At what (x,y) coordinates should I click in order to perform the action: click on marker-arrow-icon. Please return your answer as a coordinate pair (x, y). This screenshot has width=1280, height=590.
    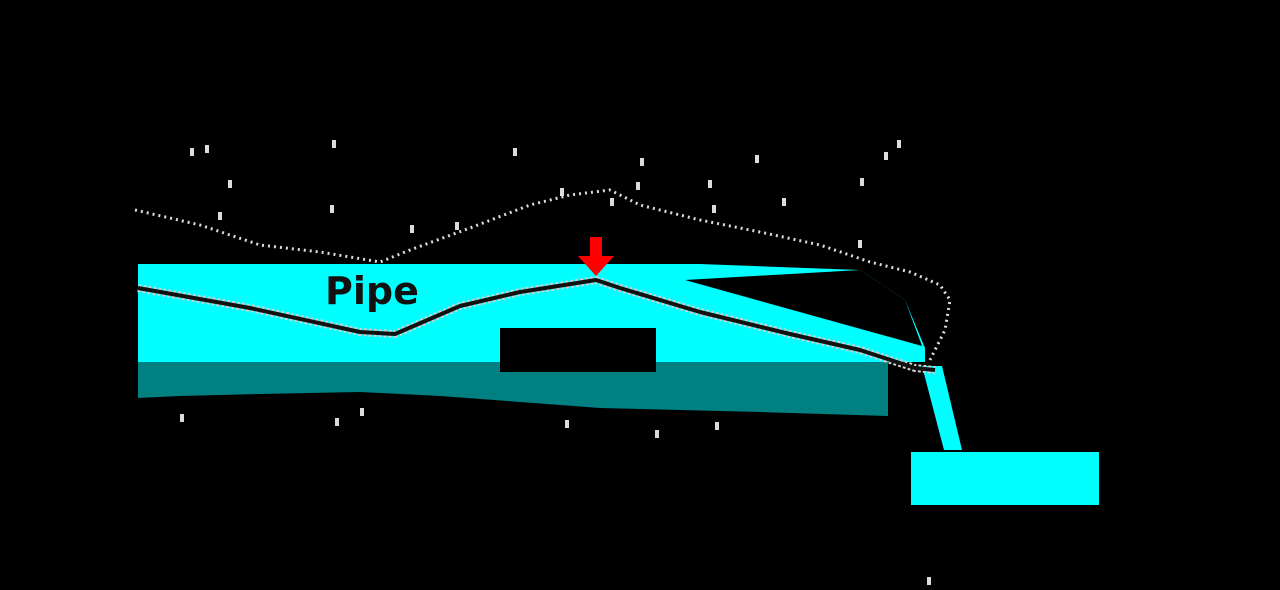
    Looking at the image, I should click on (596, 256).